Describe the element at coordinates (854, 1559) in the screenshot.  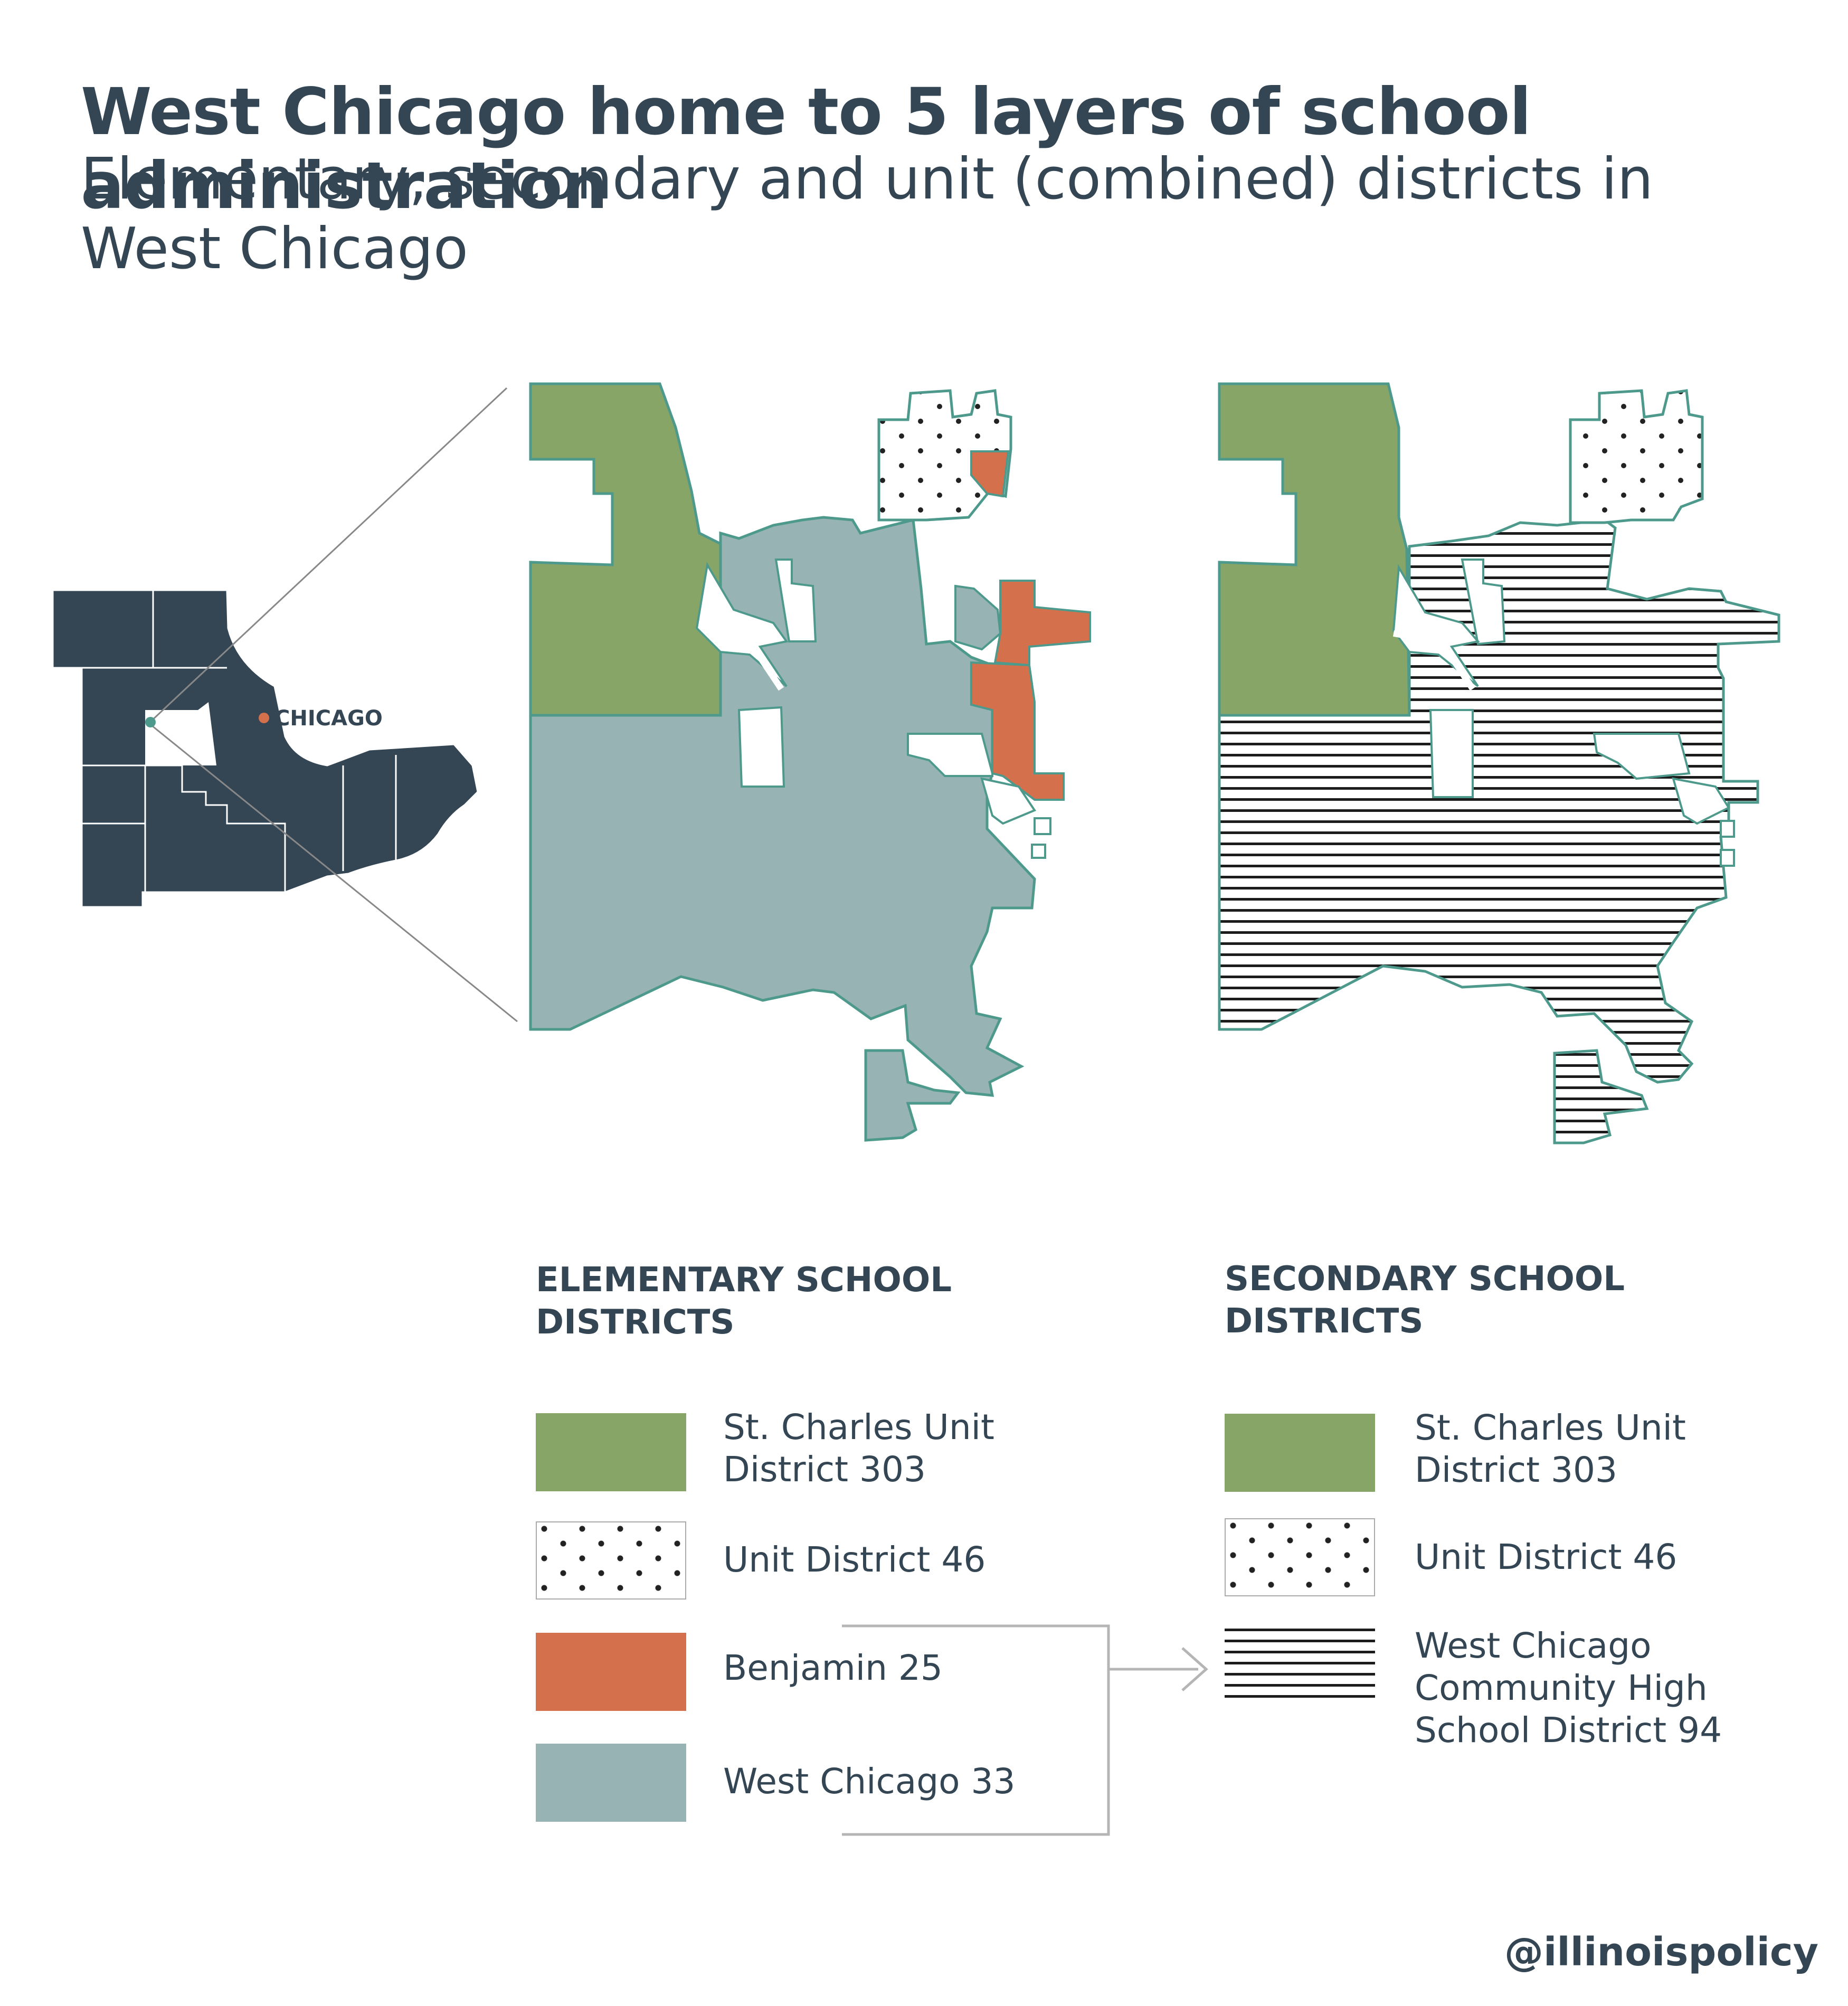
I see `legend-label-unit-46: Unit District 46` at that location.